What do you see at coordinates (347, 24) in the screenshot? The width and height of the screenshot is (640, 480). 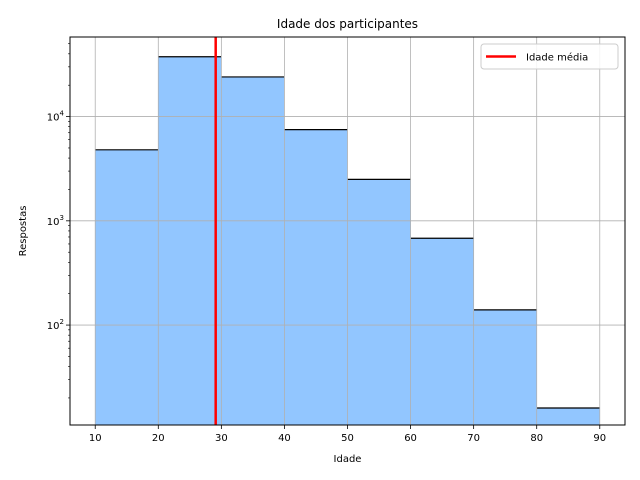 I see `chart-title: Idade dos participantes` at bounding box center [347, 24].